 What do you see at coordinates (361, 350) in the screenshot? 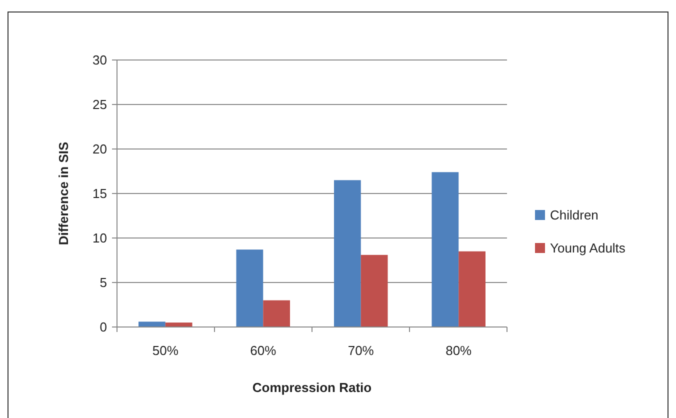
I see `x-tick-label: 70%` at bounding box center [361, 350].